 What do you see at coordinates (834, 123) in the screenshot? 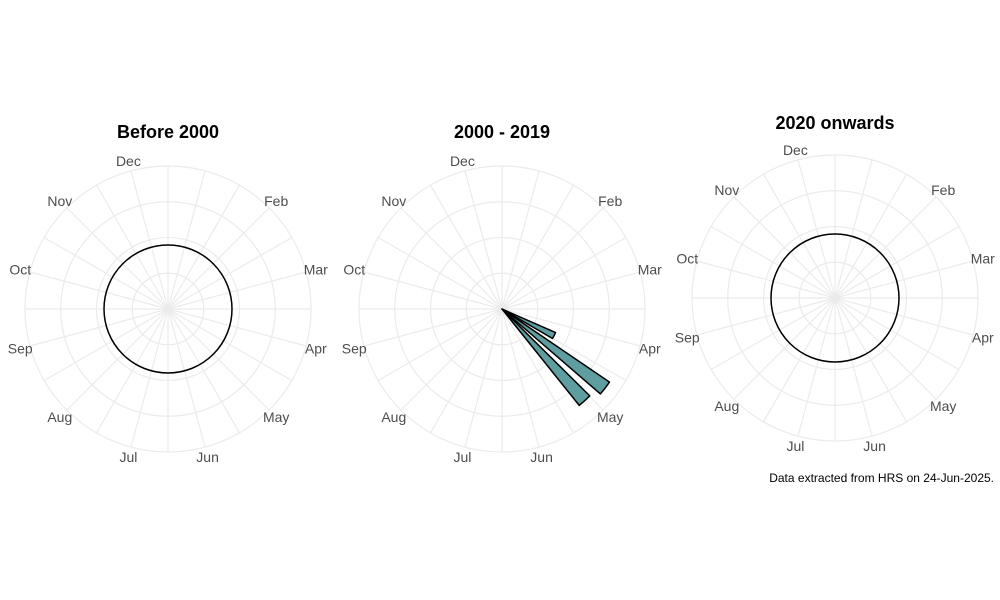
I see `panel-title: 2020 onwards` at bounding box center [834, 123].